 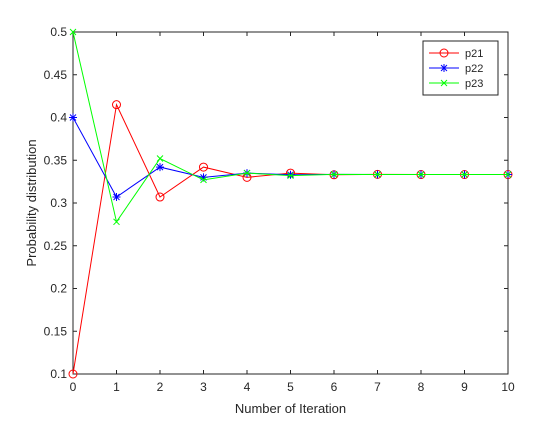 I want to click on x-tick-label: 7, so click(x=377, y=387).